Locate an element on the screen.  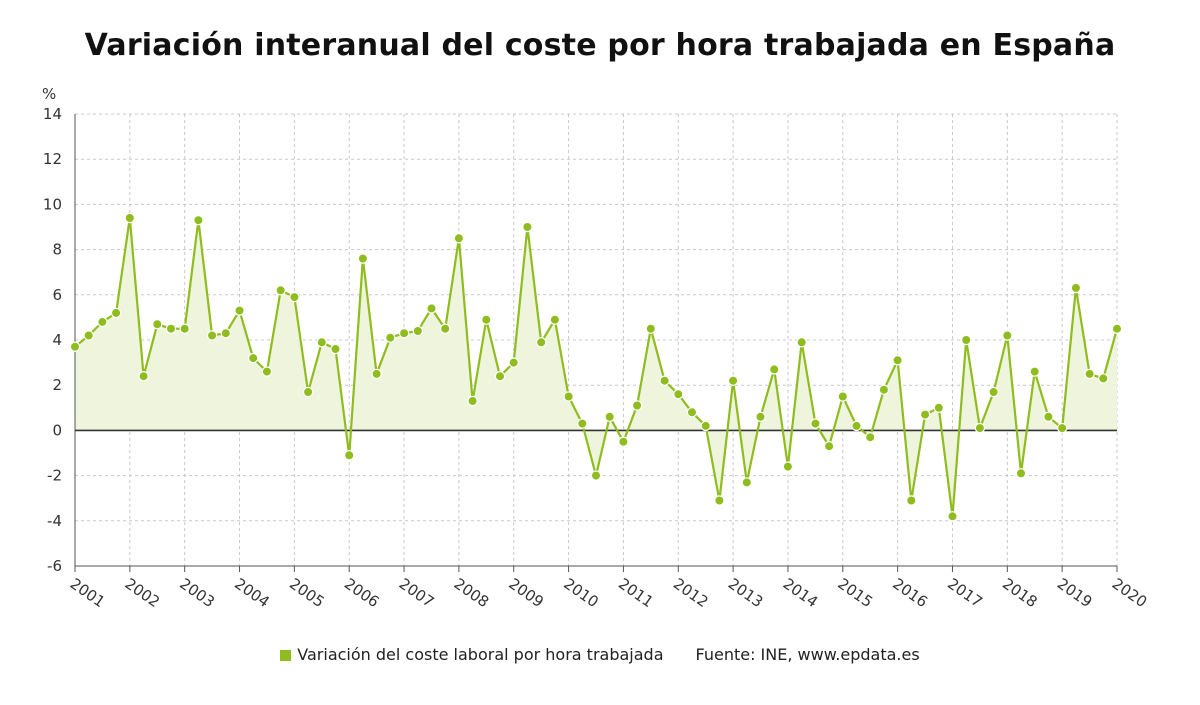
x-tick-label: 2009 is located at coordinates (526, 593).